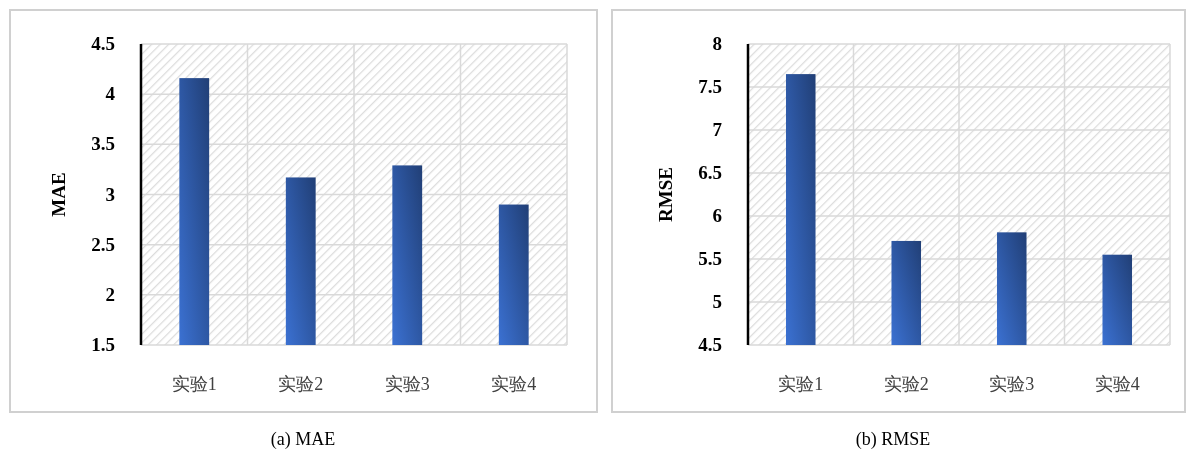  Describe the element at coordinates (717, 215) in the screenshot. I see `y-tick-label: 6` at that location.